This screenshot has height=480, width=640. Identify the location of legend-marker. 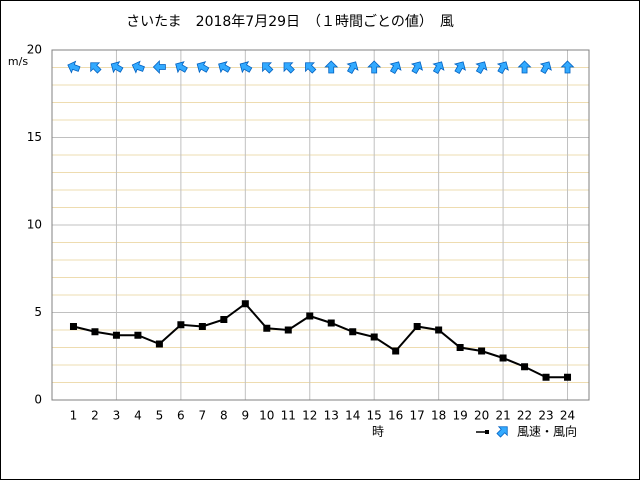
(487, 432).